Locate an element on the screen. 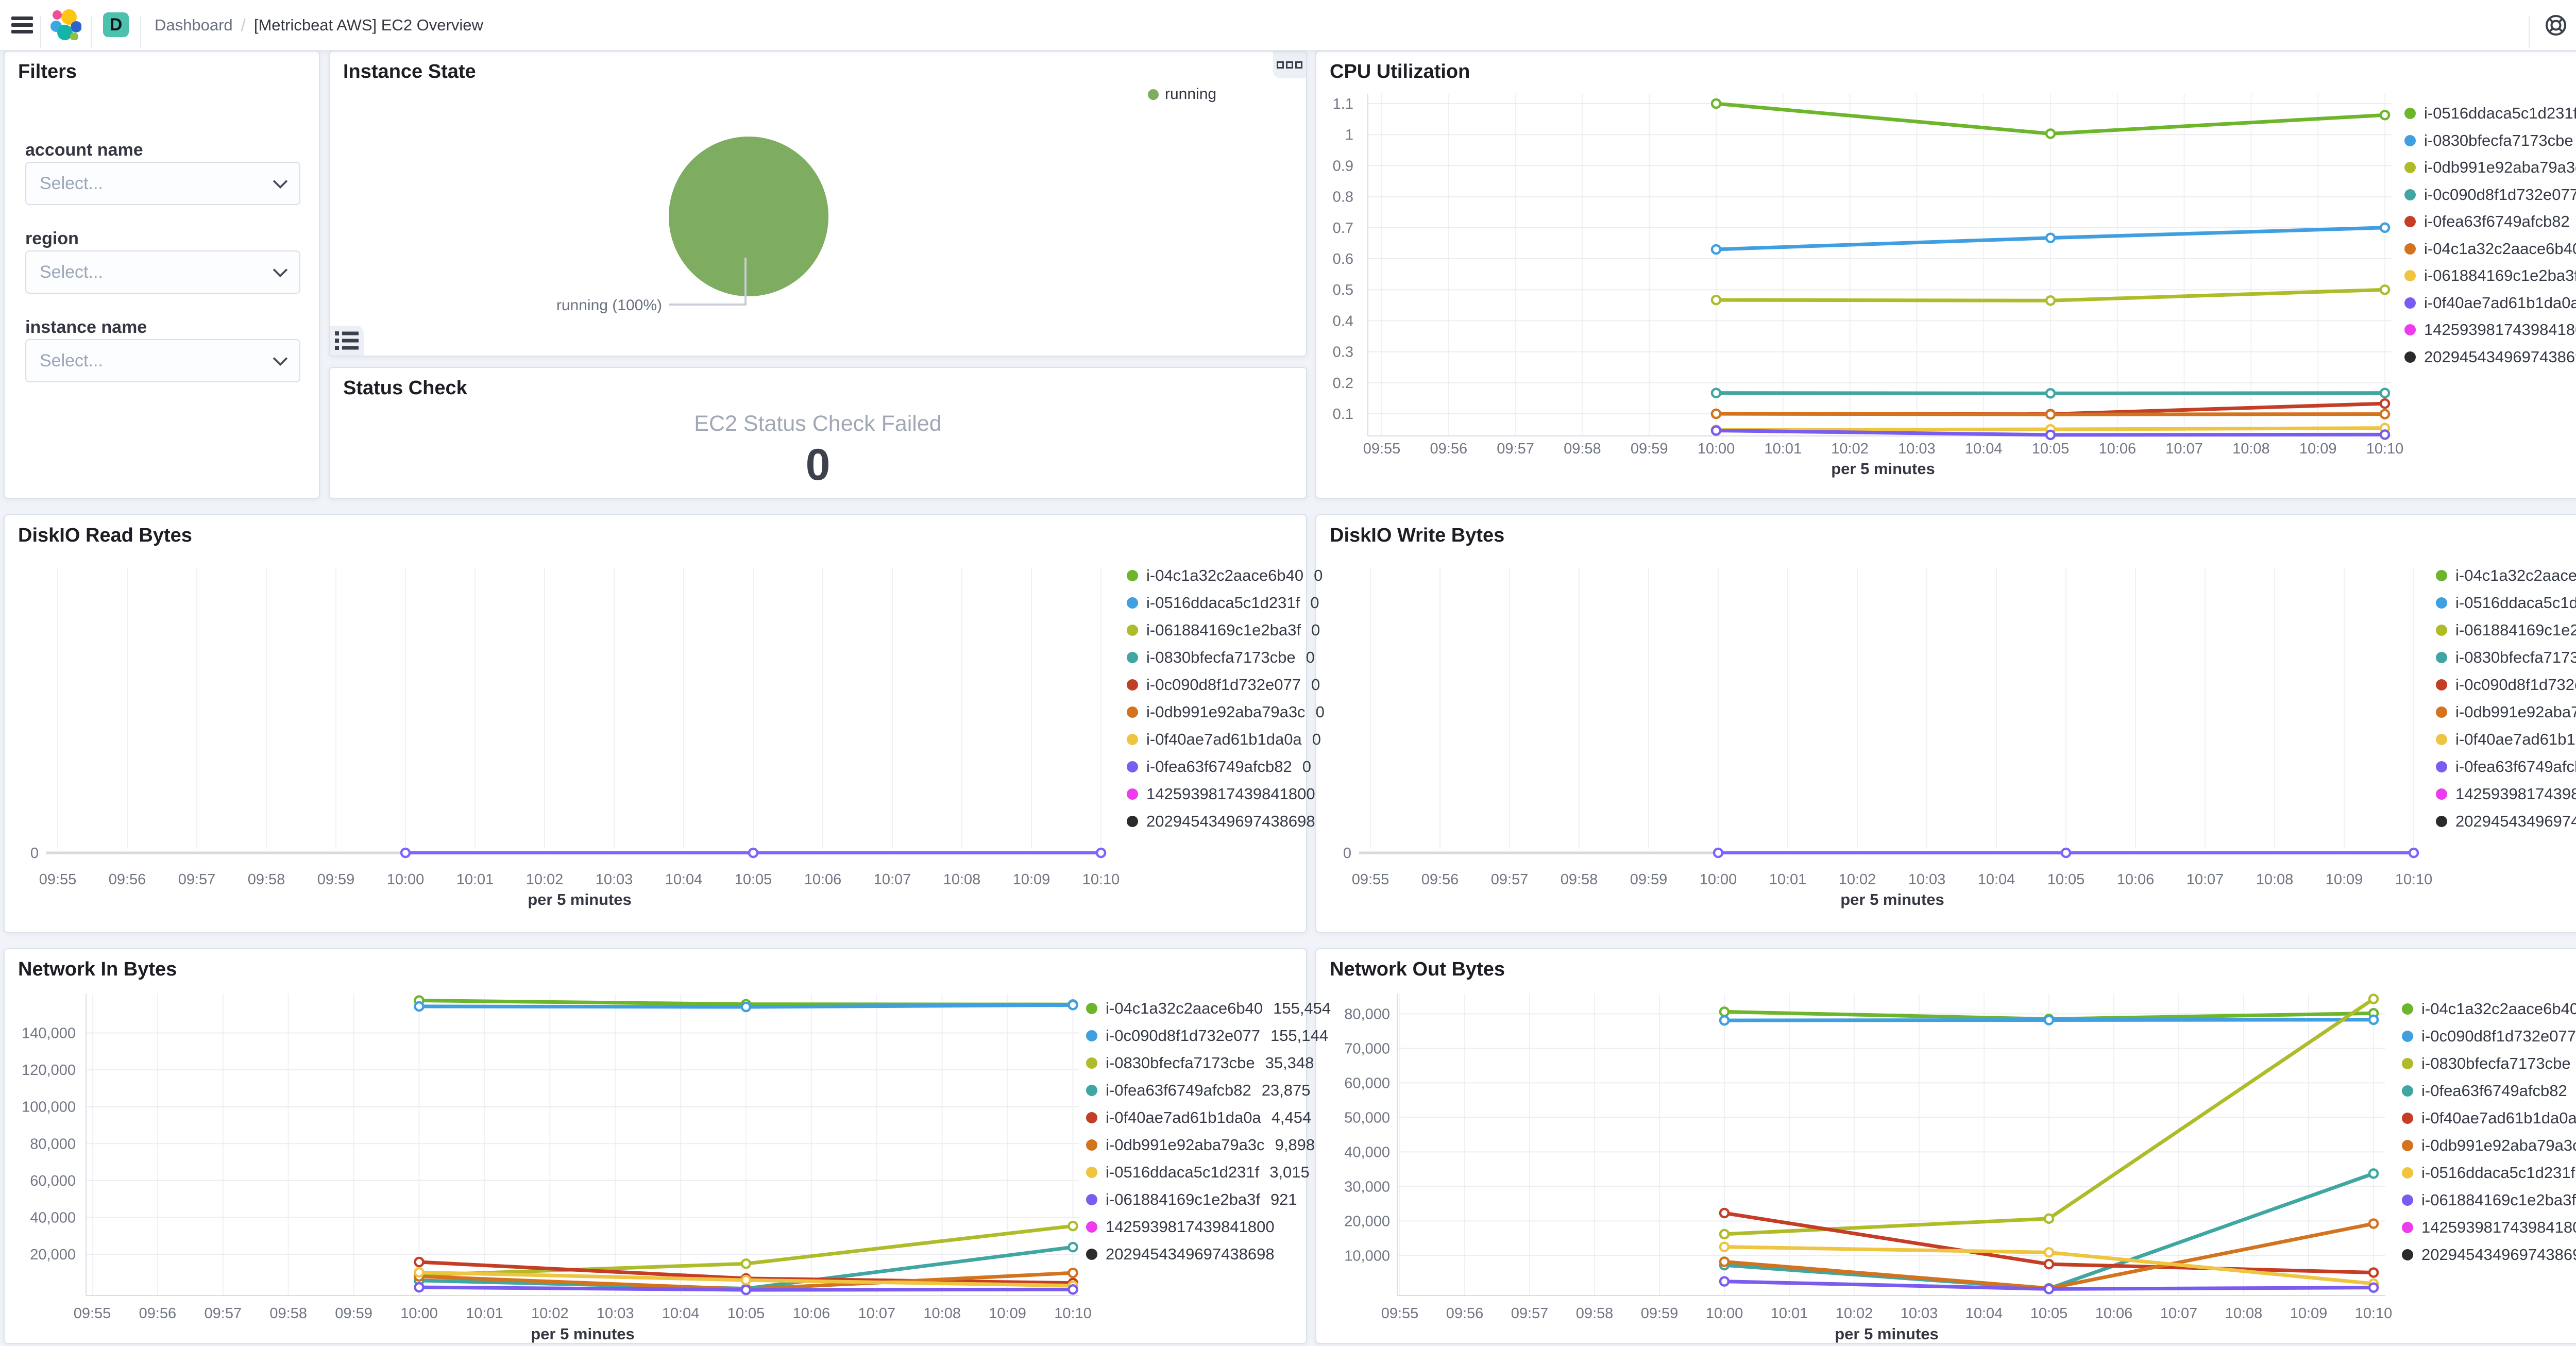 The width and height of the screenshot is (2576, 1346). svg-text: 0.8 is located at coordinates (1343, 197).